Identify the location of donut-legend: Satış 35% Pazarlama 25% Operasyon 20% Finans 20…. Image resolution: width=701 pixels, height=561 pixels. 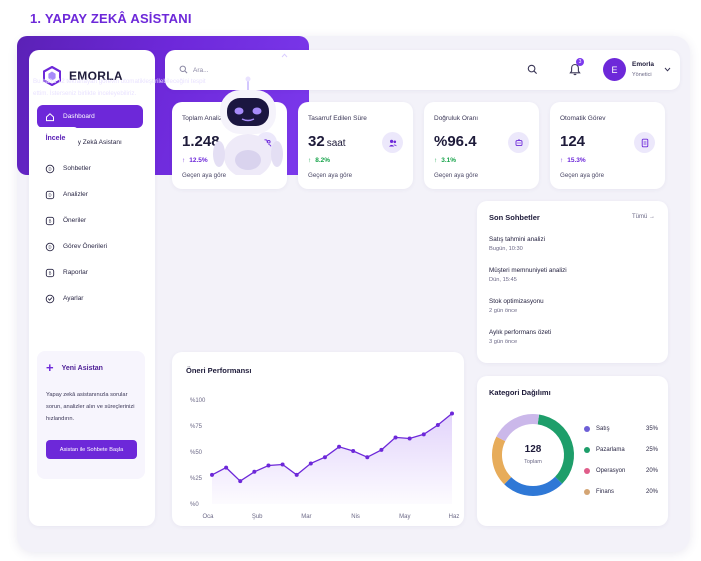
(621, 460).